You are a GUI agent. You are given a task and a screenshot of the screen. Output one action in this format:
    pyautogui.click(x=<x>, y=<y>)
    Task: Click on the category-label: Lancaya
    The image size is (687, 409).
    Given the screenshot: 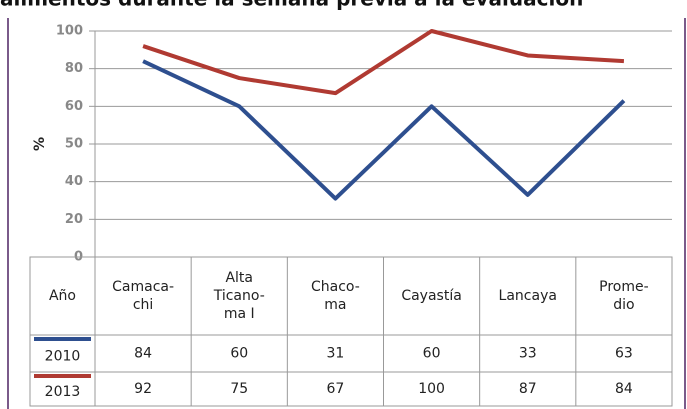 What is the action you would take?
    pyautogui.click(x=528, y=296)
    